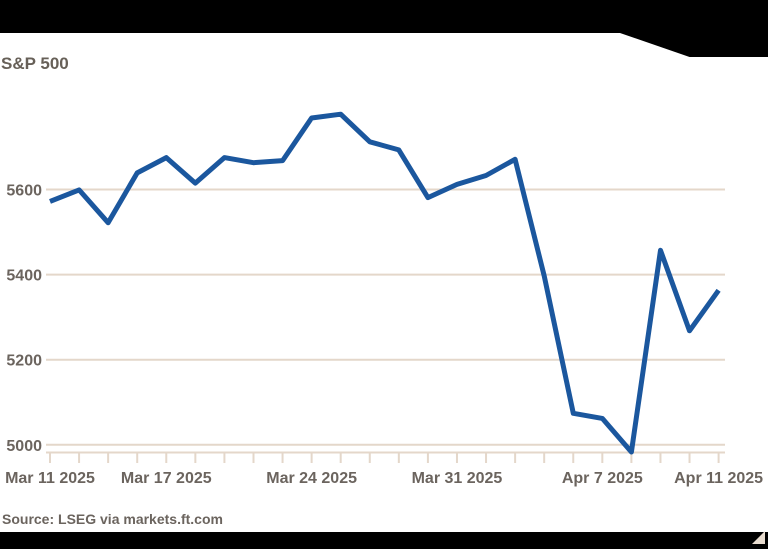 The width and height of the screenshot is (768, 549). I want to click on y-axis-label: 5600, so click(24, 191).